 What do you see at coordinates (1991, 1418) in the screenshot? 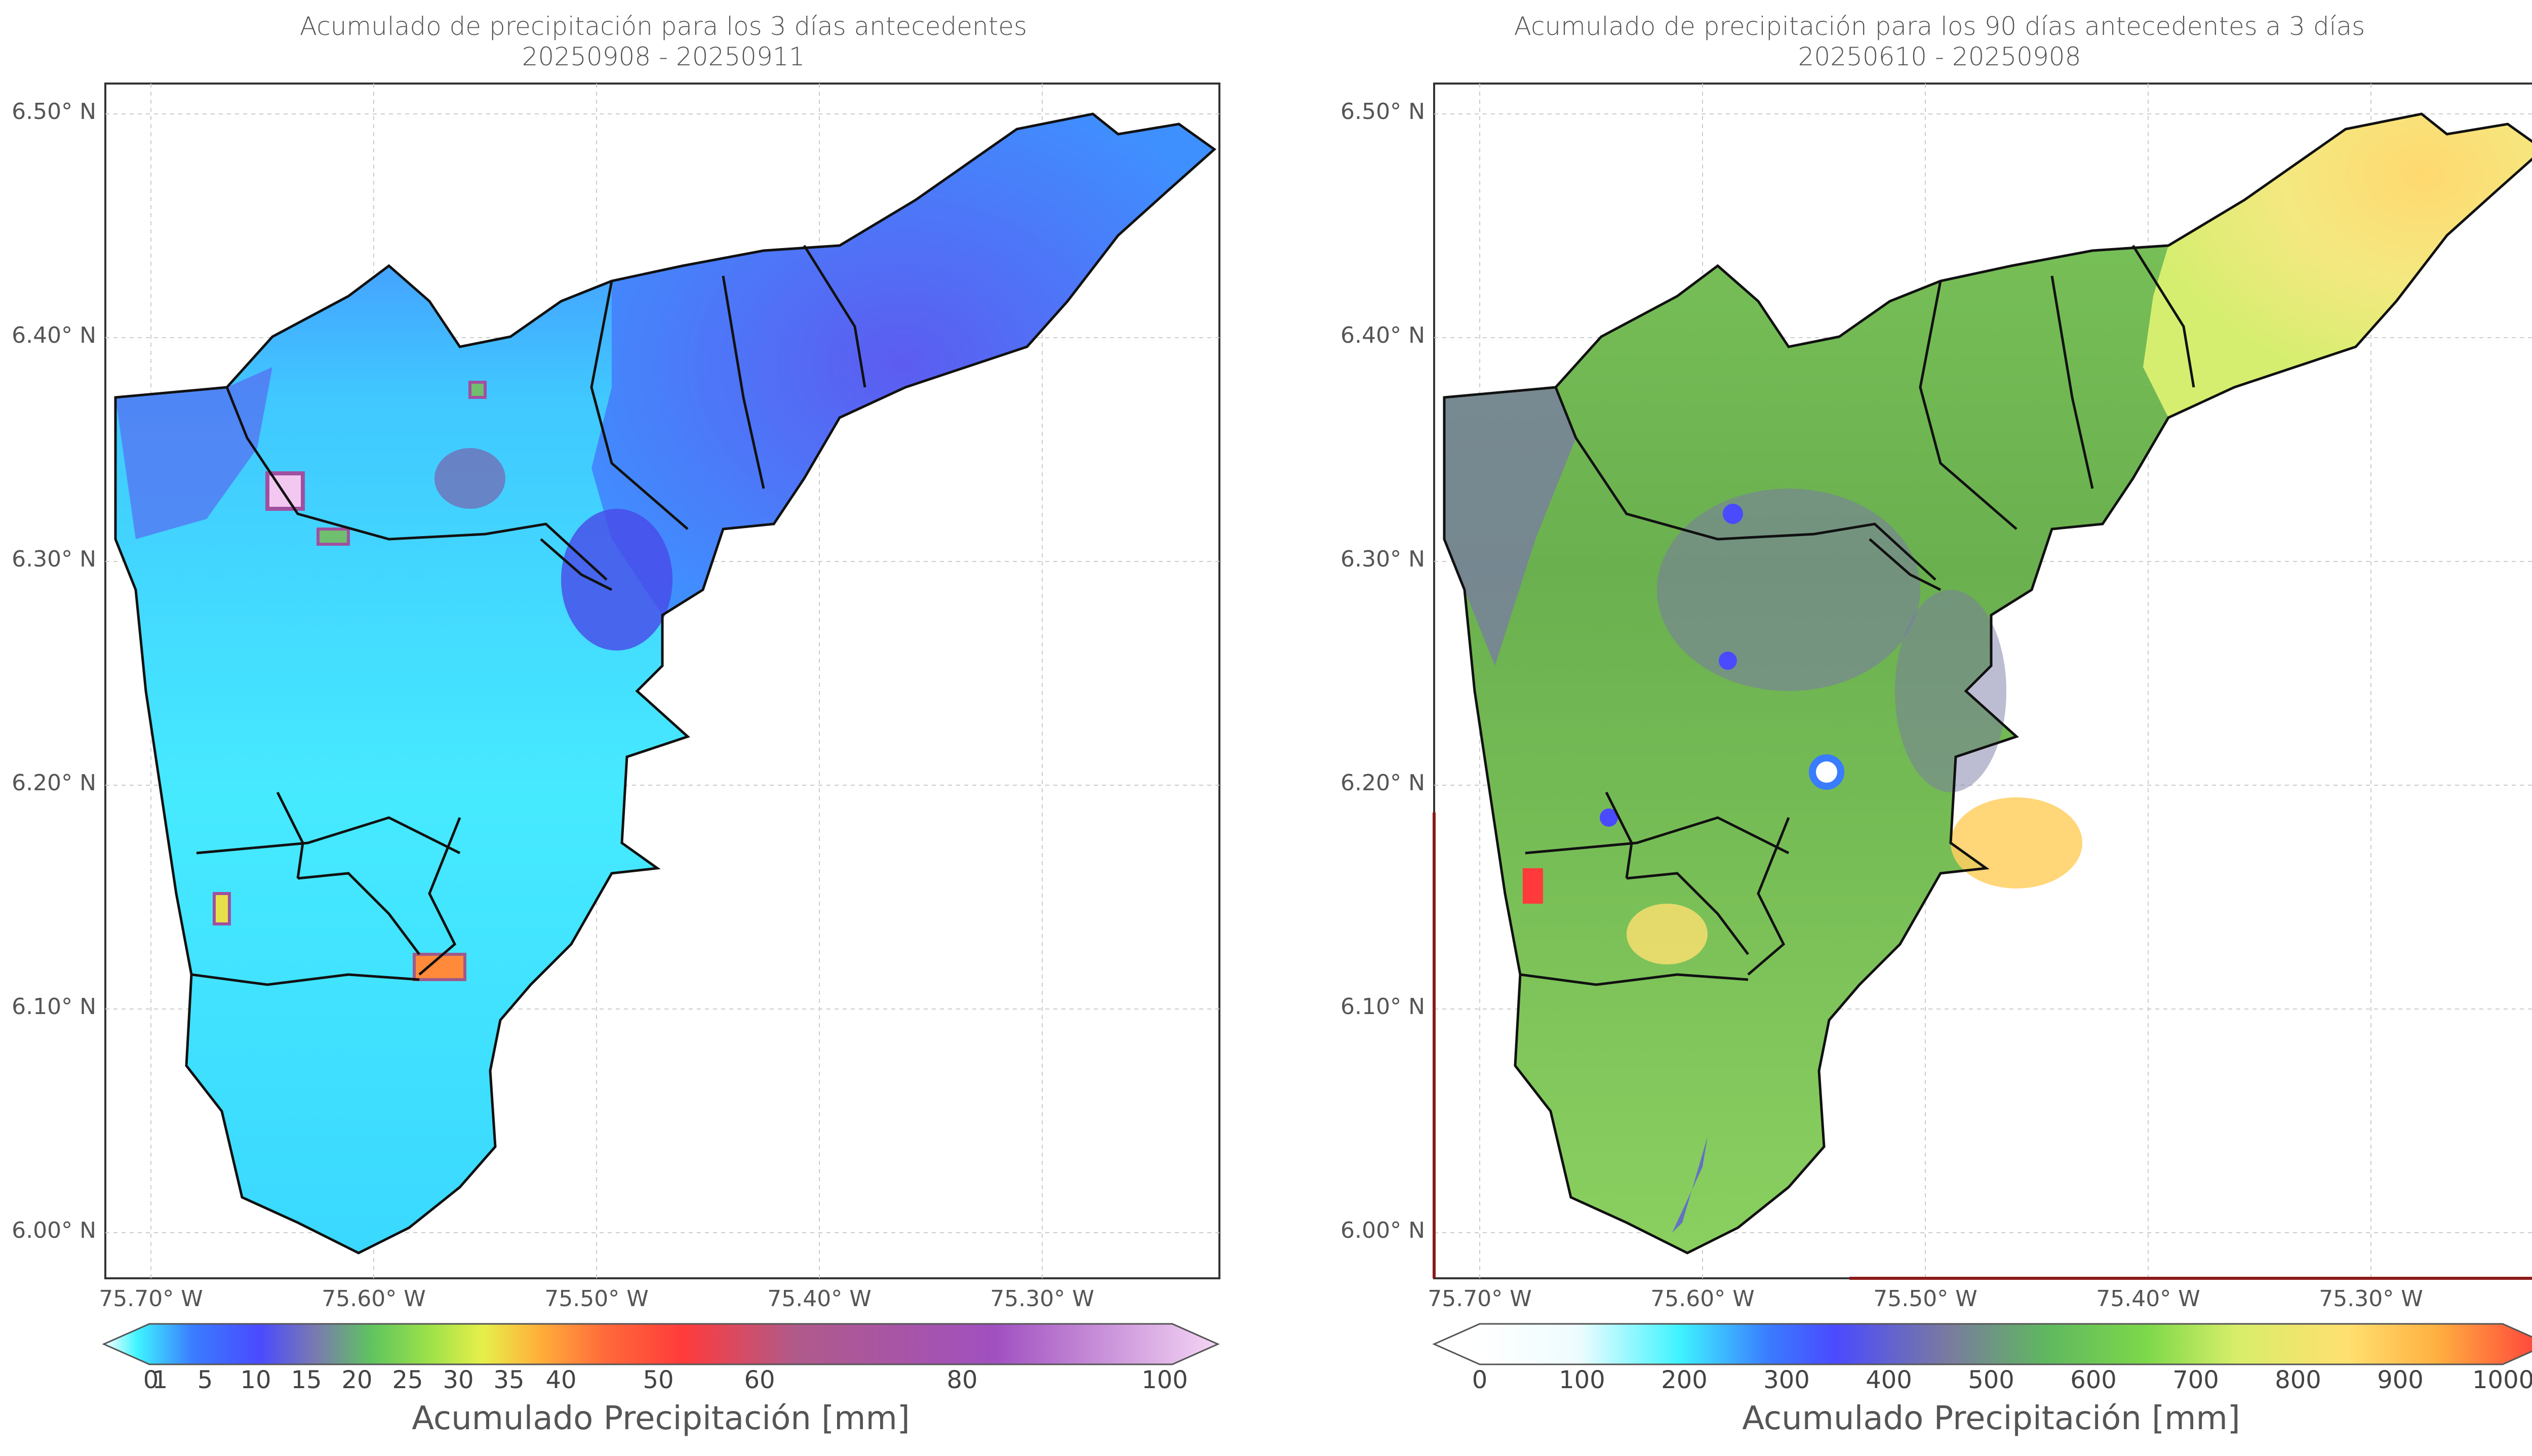
I see `right-cb-label: Acumulado Precipitación [mm]` at bounding box center [1991, 1418].